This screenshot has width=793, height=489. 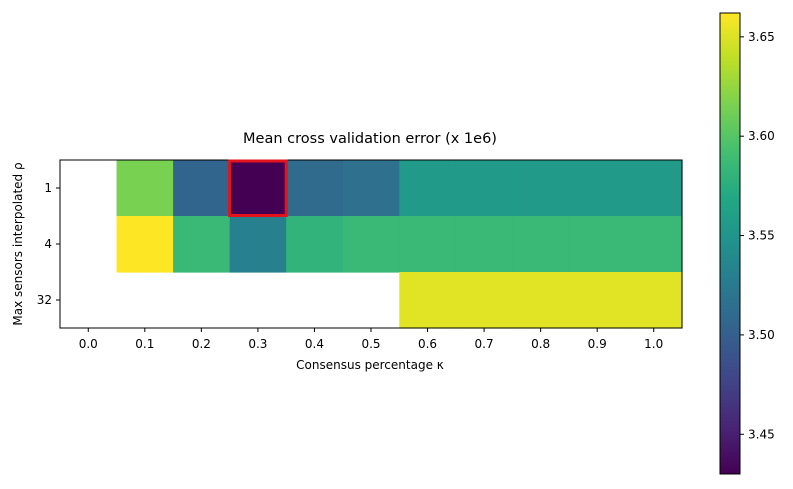 I want to click on y-tick-label: 1, so click(x=48, y=188).